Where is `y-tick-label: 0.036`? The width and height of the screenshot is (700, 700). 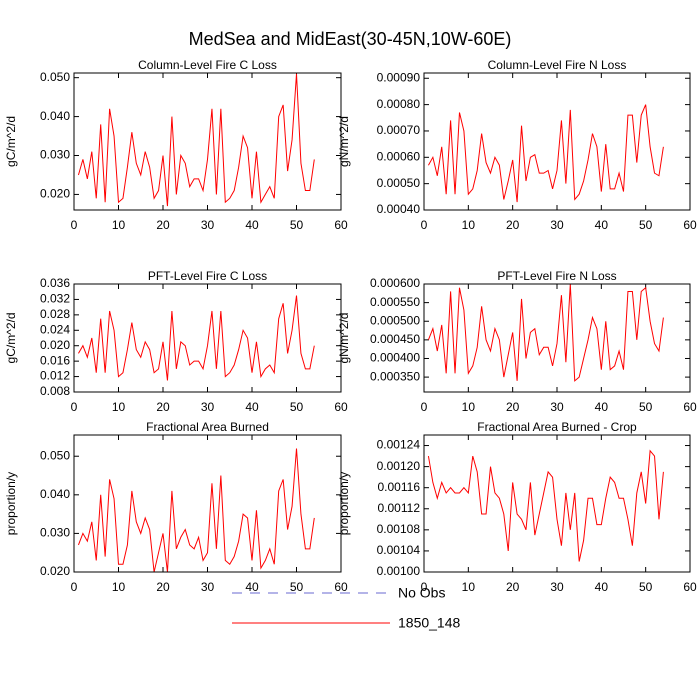 y-tick-label: 0.036 is located at coordinates (55, 283).